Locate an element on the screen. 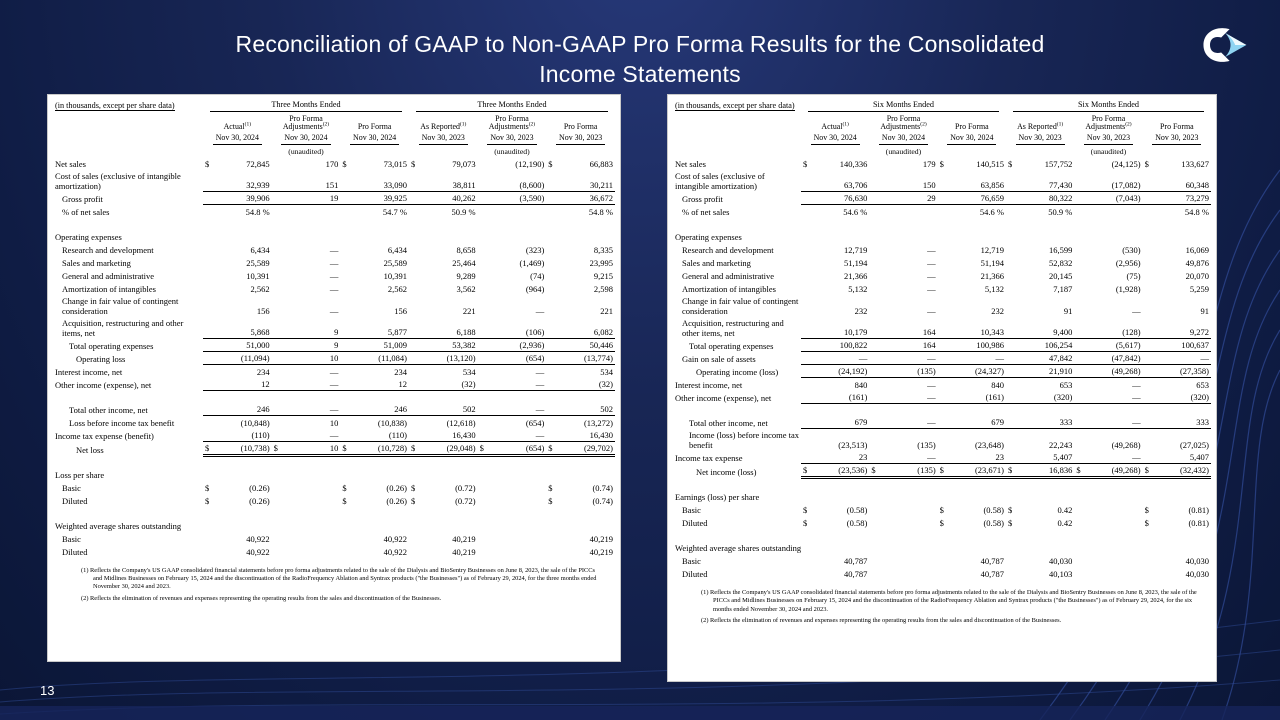 The image size is (1280, 720). table-row: Income tax expense 23—23 5,407—5,407 is located at coordinates (942, 457).